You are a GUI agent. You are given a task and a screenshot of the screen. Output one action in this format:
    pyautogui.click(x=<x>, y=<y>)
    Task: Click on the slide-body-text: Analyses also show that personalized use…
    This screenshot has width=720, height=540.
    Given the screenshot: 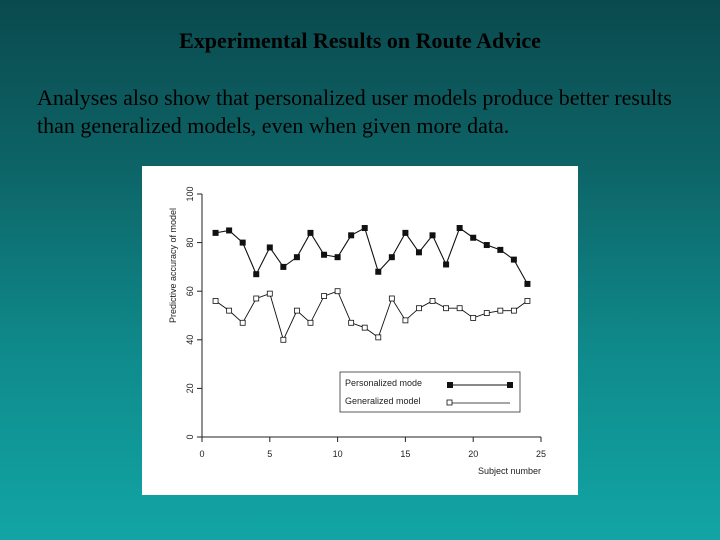 What is the action you would take?
    pyautogui.click(x=354, y=111)
    